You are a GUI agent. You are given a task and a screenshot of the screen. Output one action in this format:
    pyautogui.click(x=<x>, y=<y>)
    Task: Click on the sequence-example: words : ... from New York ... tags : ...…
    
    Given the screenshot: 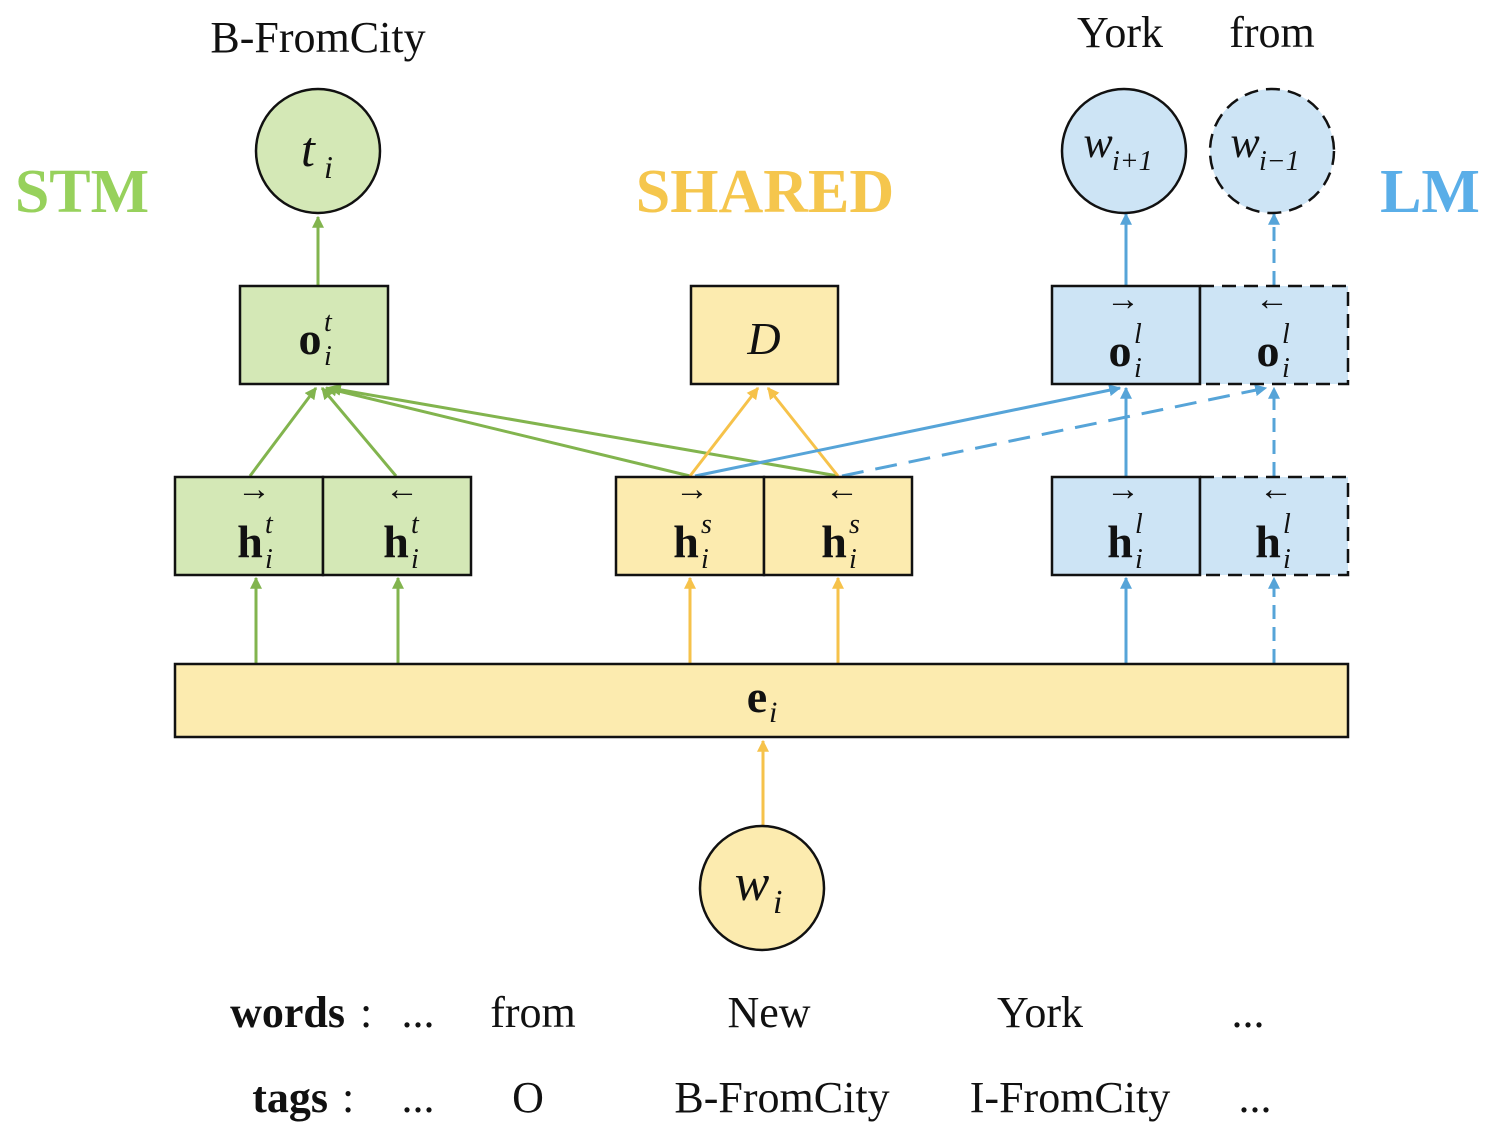 What is the action you would take?
    pyautogui.click(x=750, y=1055)
    